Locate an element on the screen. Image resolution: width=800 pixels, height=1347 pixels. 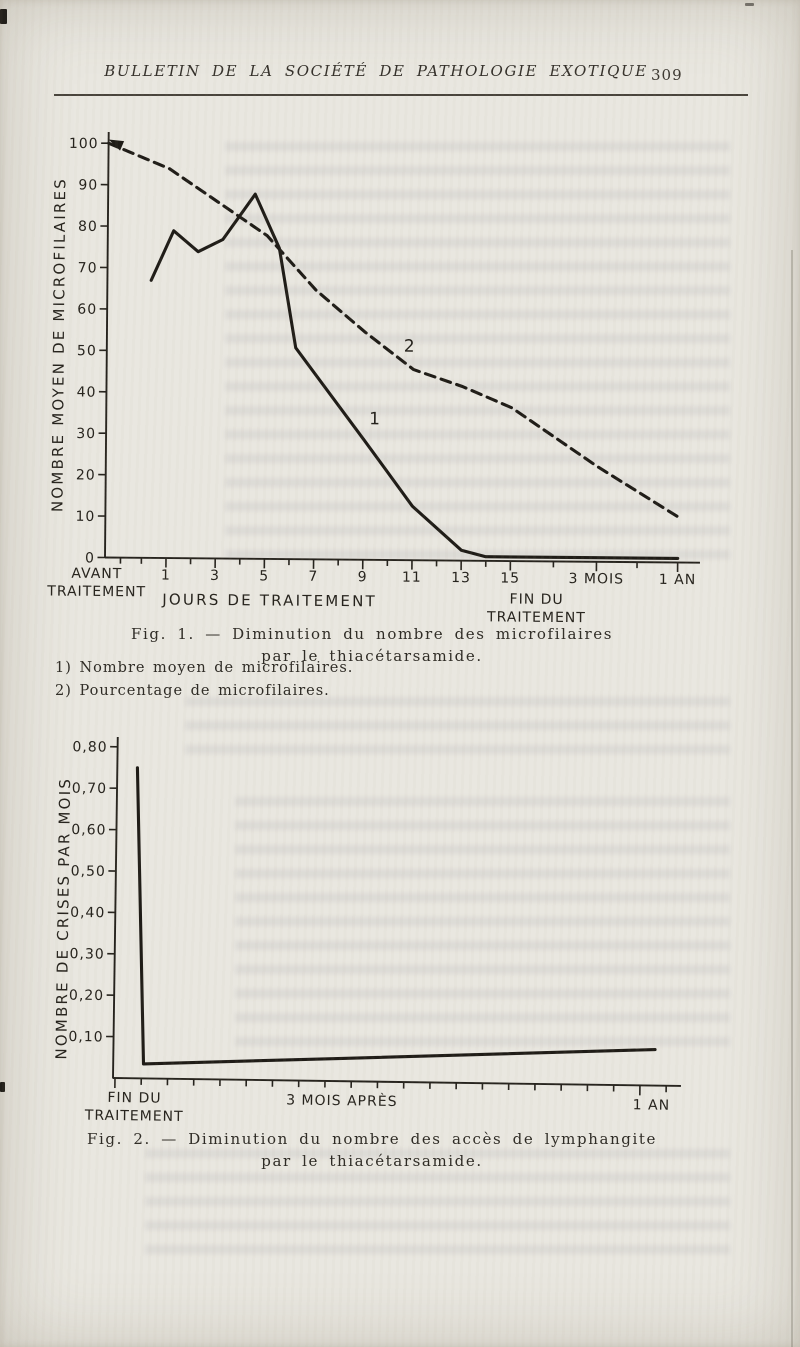
fig1-x-tick-label: 11 is located at coordinates (412, 578).